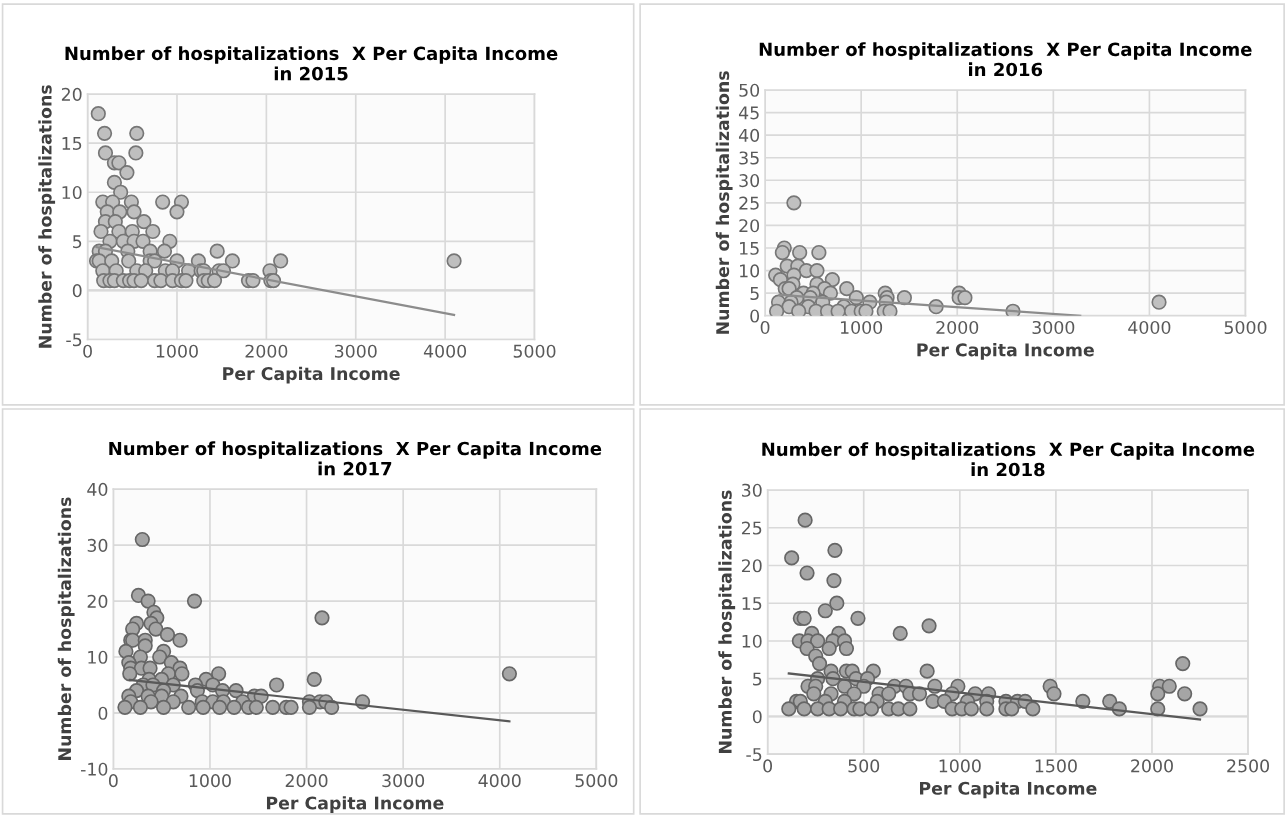 The height and width of the screenshot is (818, 1288). Describe the element at coordinates (1248, 766) in the screenshot. I see `x-tick-label: 2500` at that location.